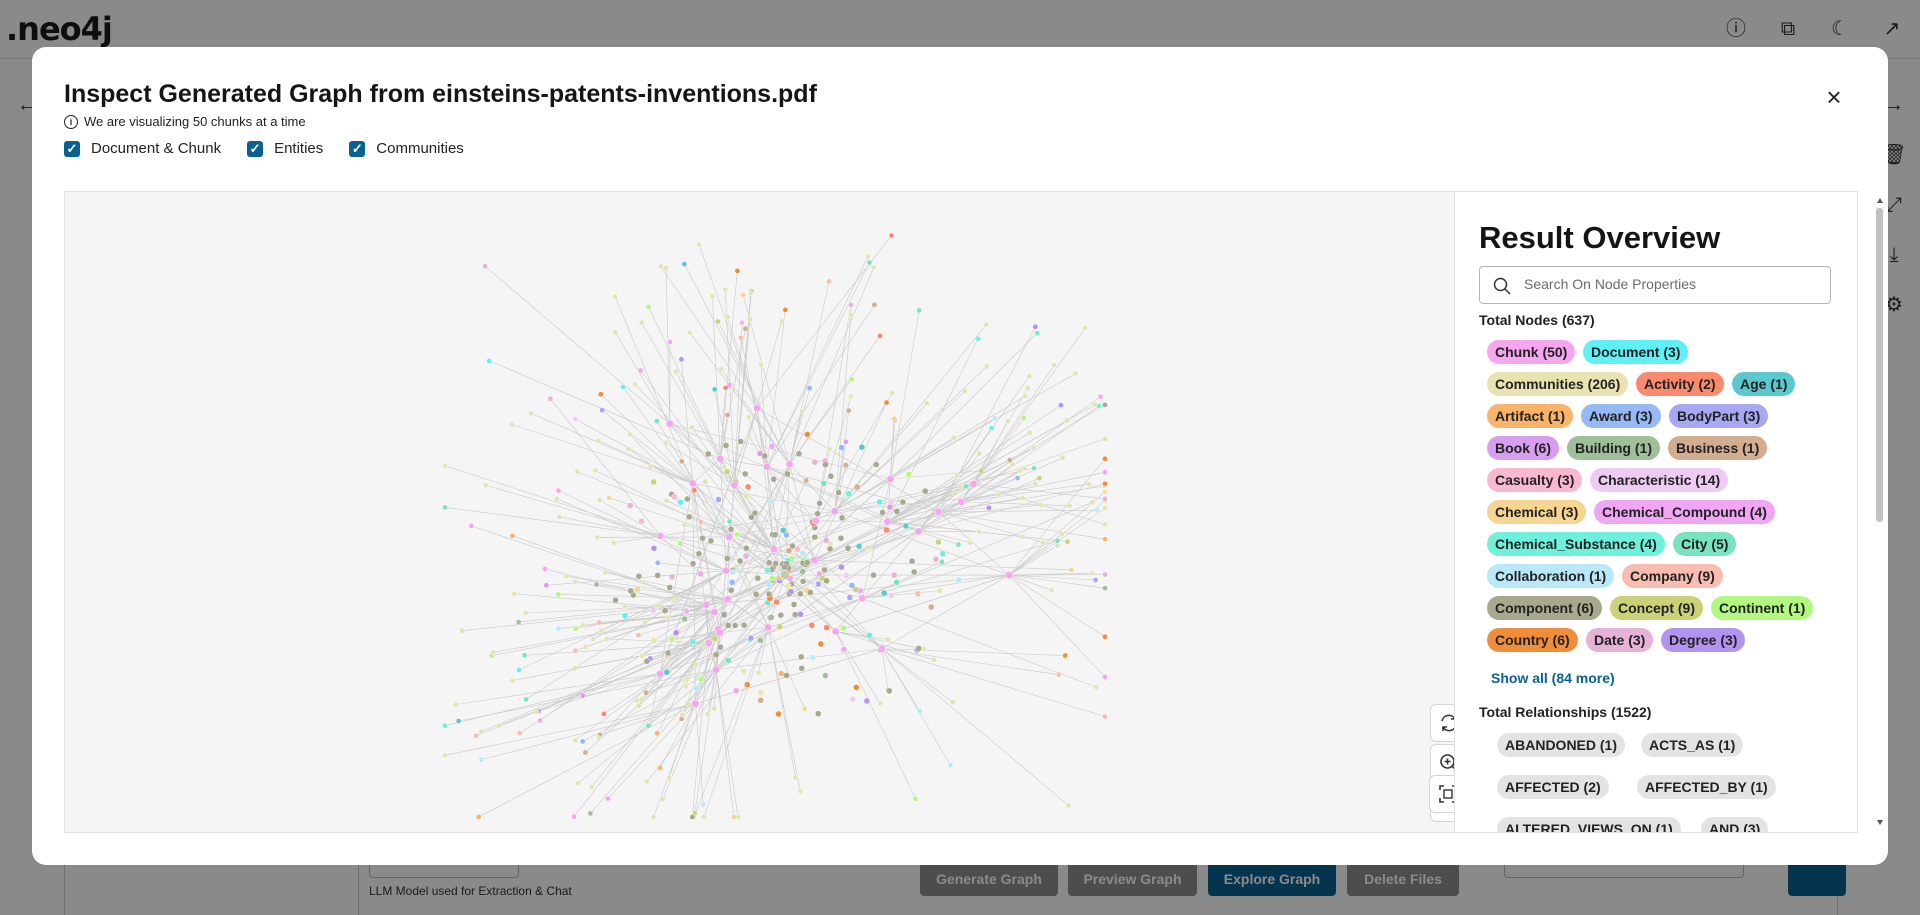 Image resolution: width=1920 pixels, height=915 pixels. Describe the element at coordinates (1561, 745) in the screenshot. I see `relationship-chip: ABANDONED (1)` at that location.